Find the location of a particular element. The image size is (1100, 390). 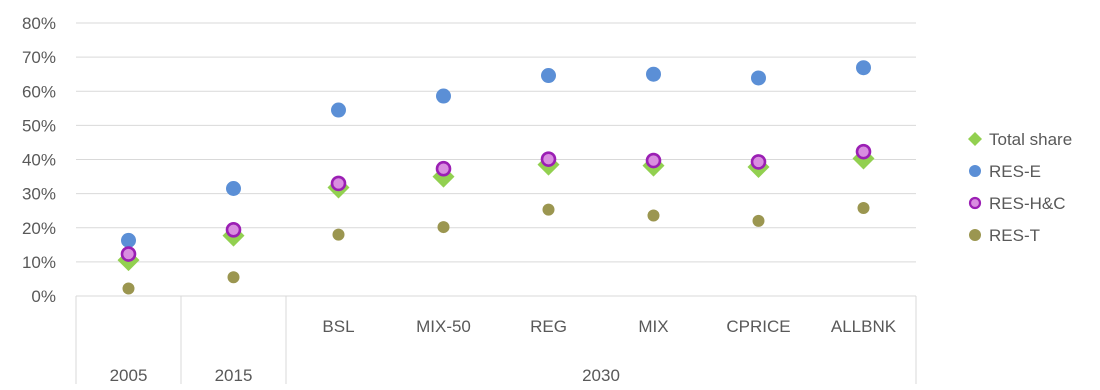

x-tick-label: BSL is located at coordinates (338, 326).